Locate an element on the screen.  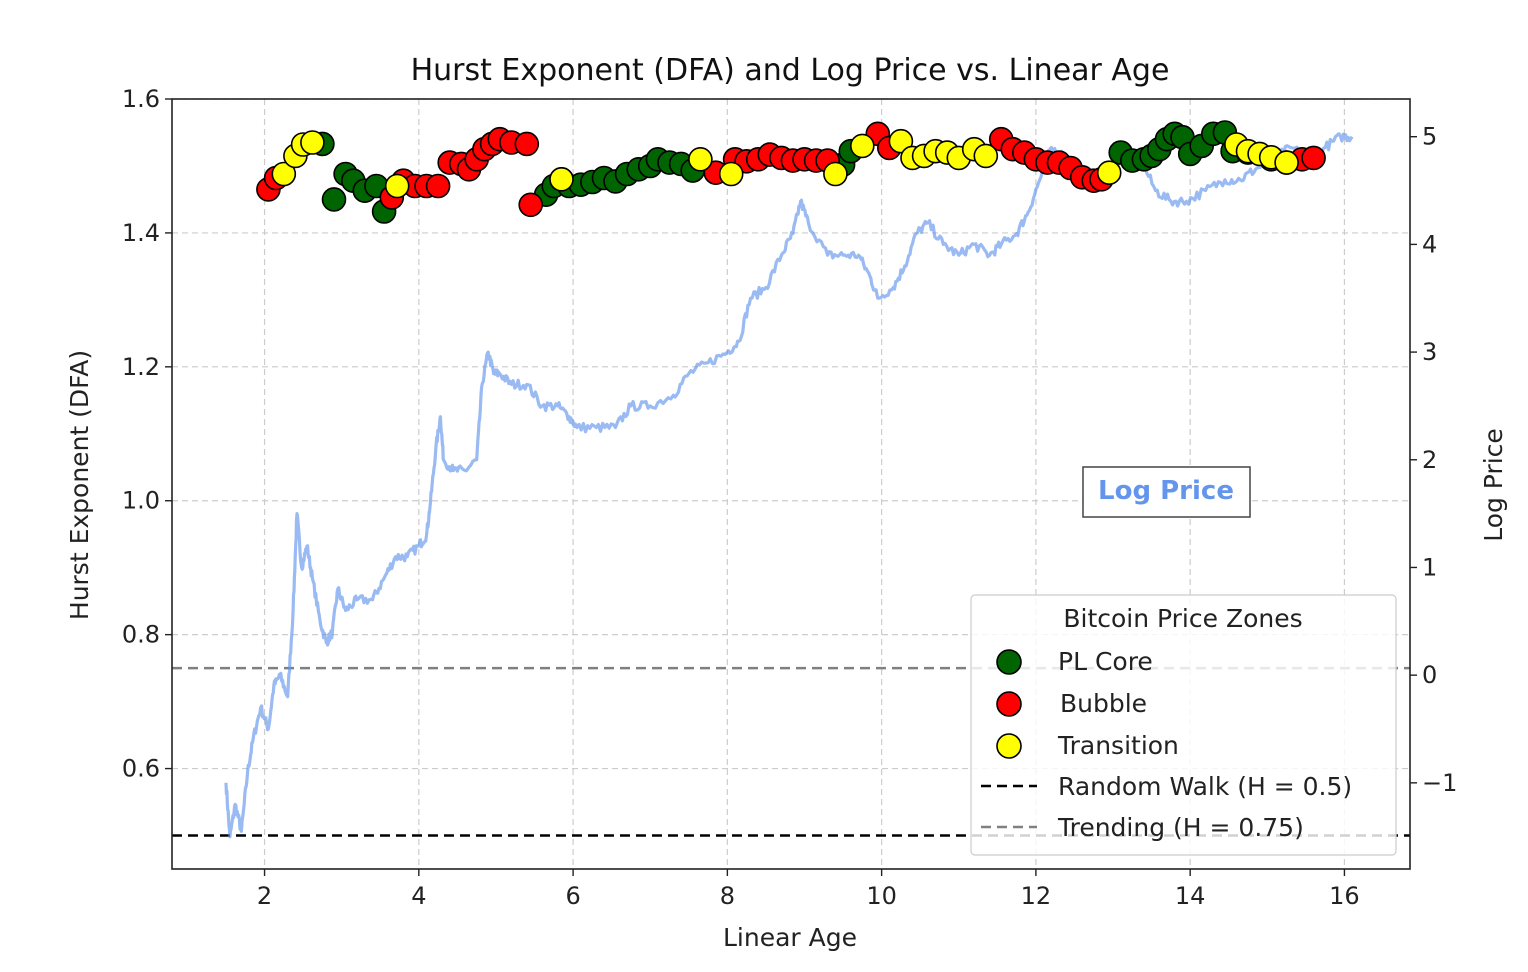
y-right-tick-label: −1 is located at coordinates (1439, 783).